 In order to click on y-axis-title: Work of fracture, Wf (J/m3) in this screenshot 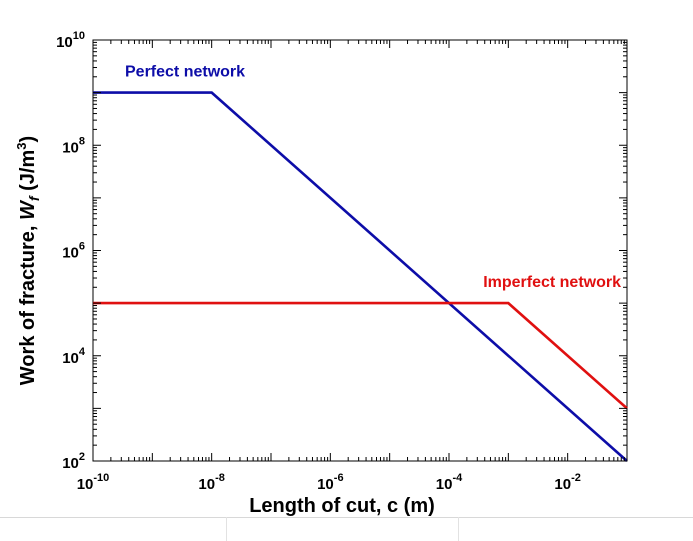, I will do `click(28, 260)`.